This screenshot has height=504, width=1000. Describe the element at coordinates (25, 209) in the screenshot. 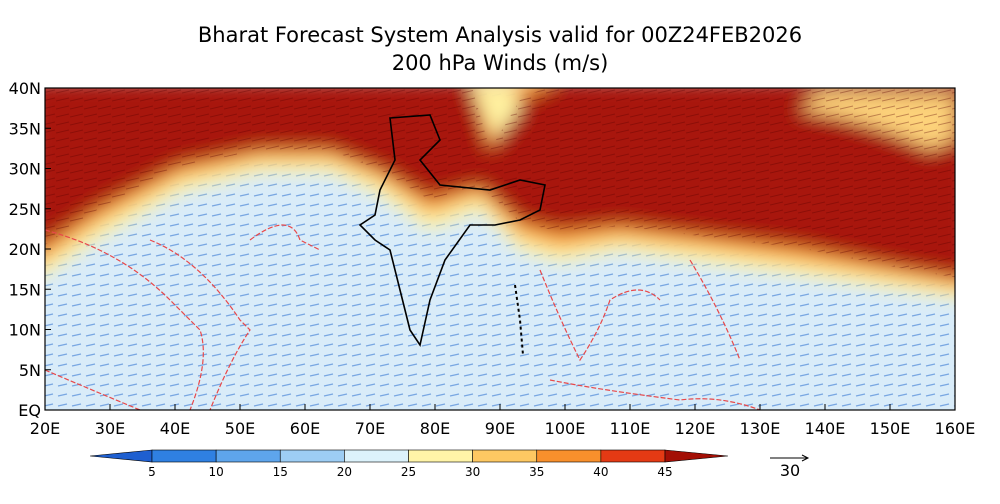

I see `lat-tick-label: 25N` at that location.